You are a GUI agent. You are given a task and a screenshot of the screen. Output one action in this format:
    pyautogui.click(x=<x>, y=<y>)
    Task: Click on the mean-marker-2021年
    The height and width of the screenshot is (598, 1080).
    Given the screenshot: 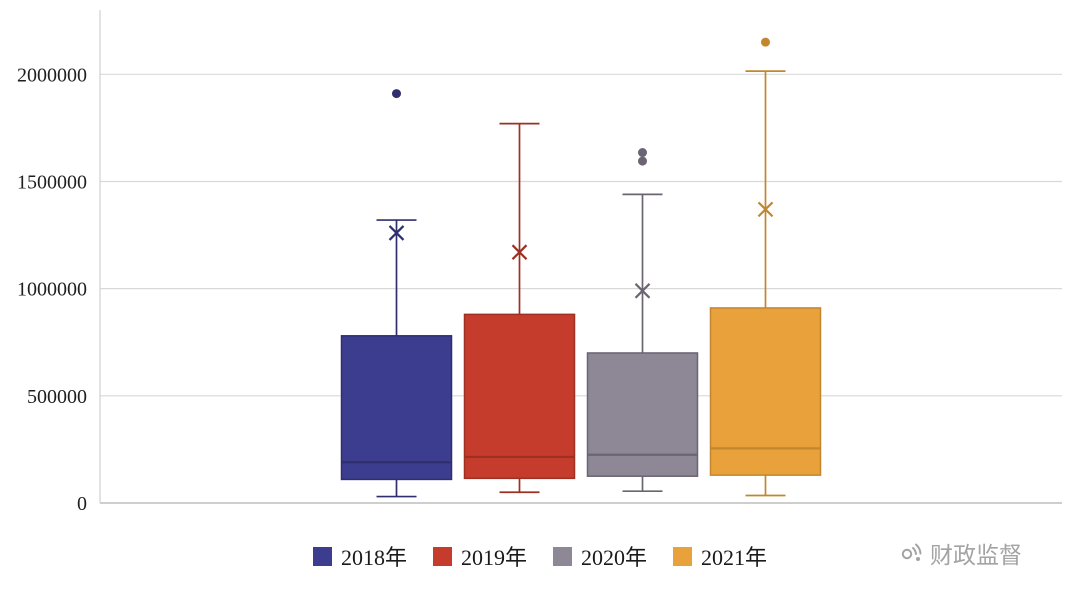 What is the action you would take?
    pyautogui.click(x=765, y=209)
    